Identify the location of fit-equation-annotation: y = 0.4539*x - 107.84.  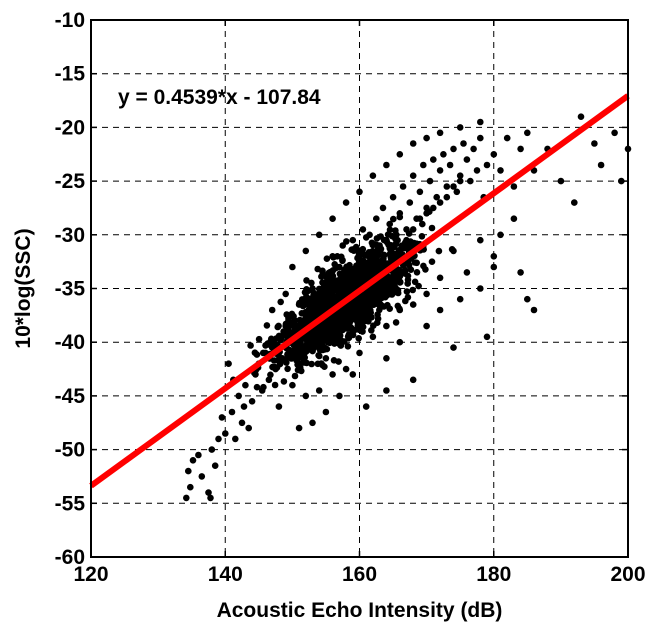
(219, 97).